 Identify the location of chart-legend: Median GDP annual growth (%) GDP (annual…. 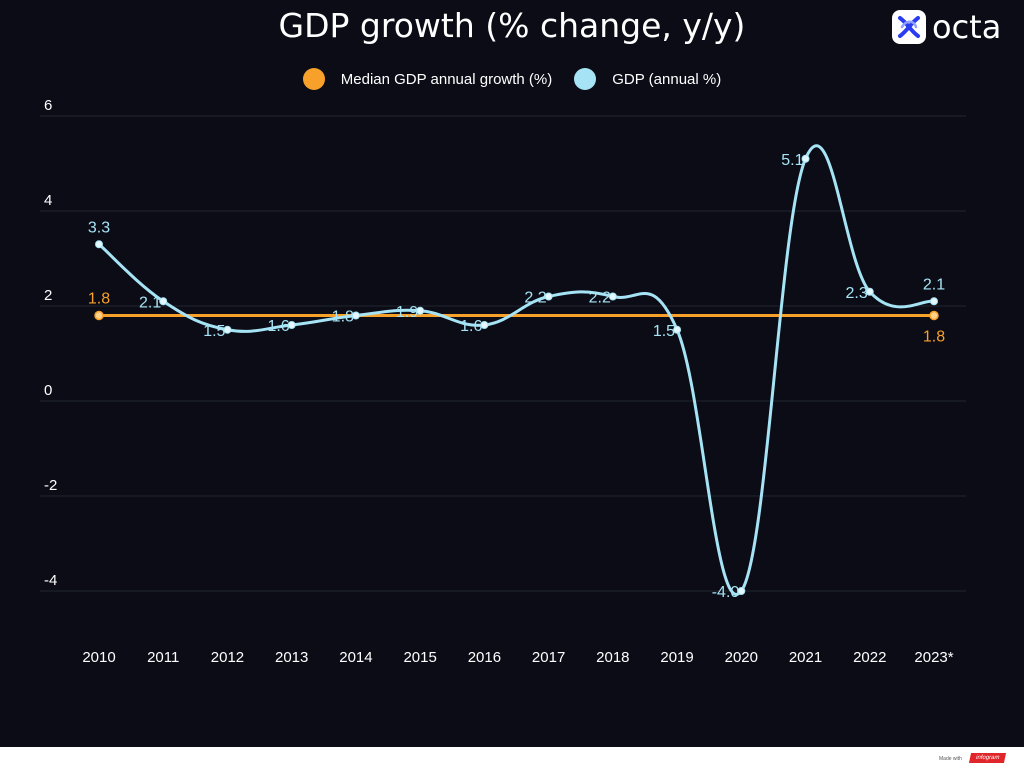
(512, 79).